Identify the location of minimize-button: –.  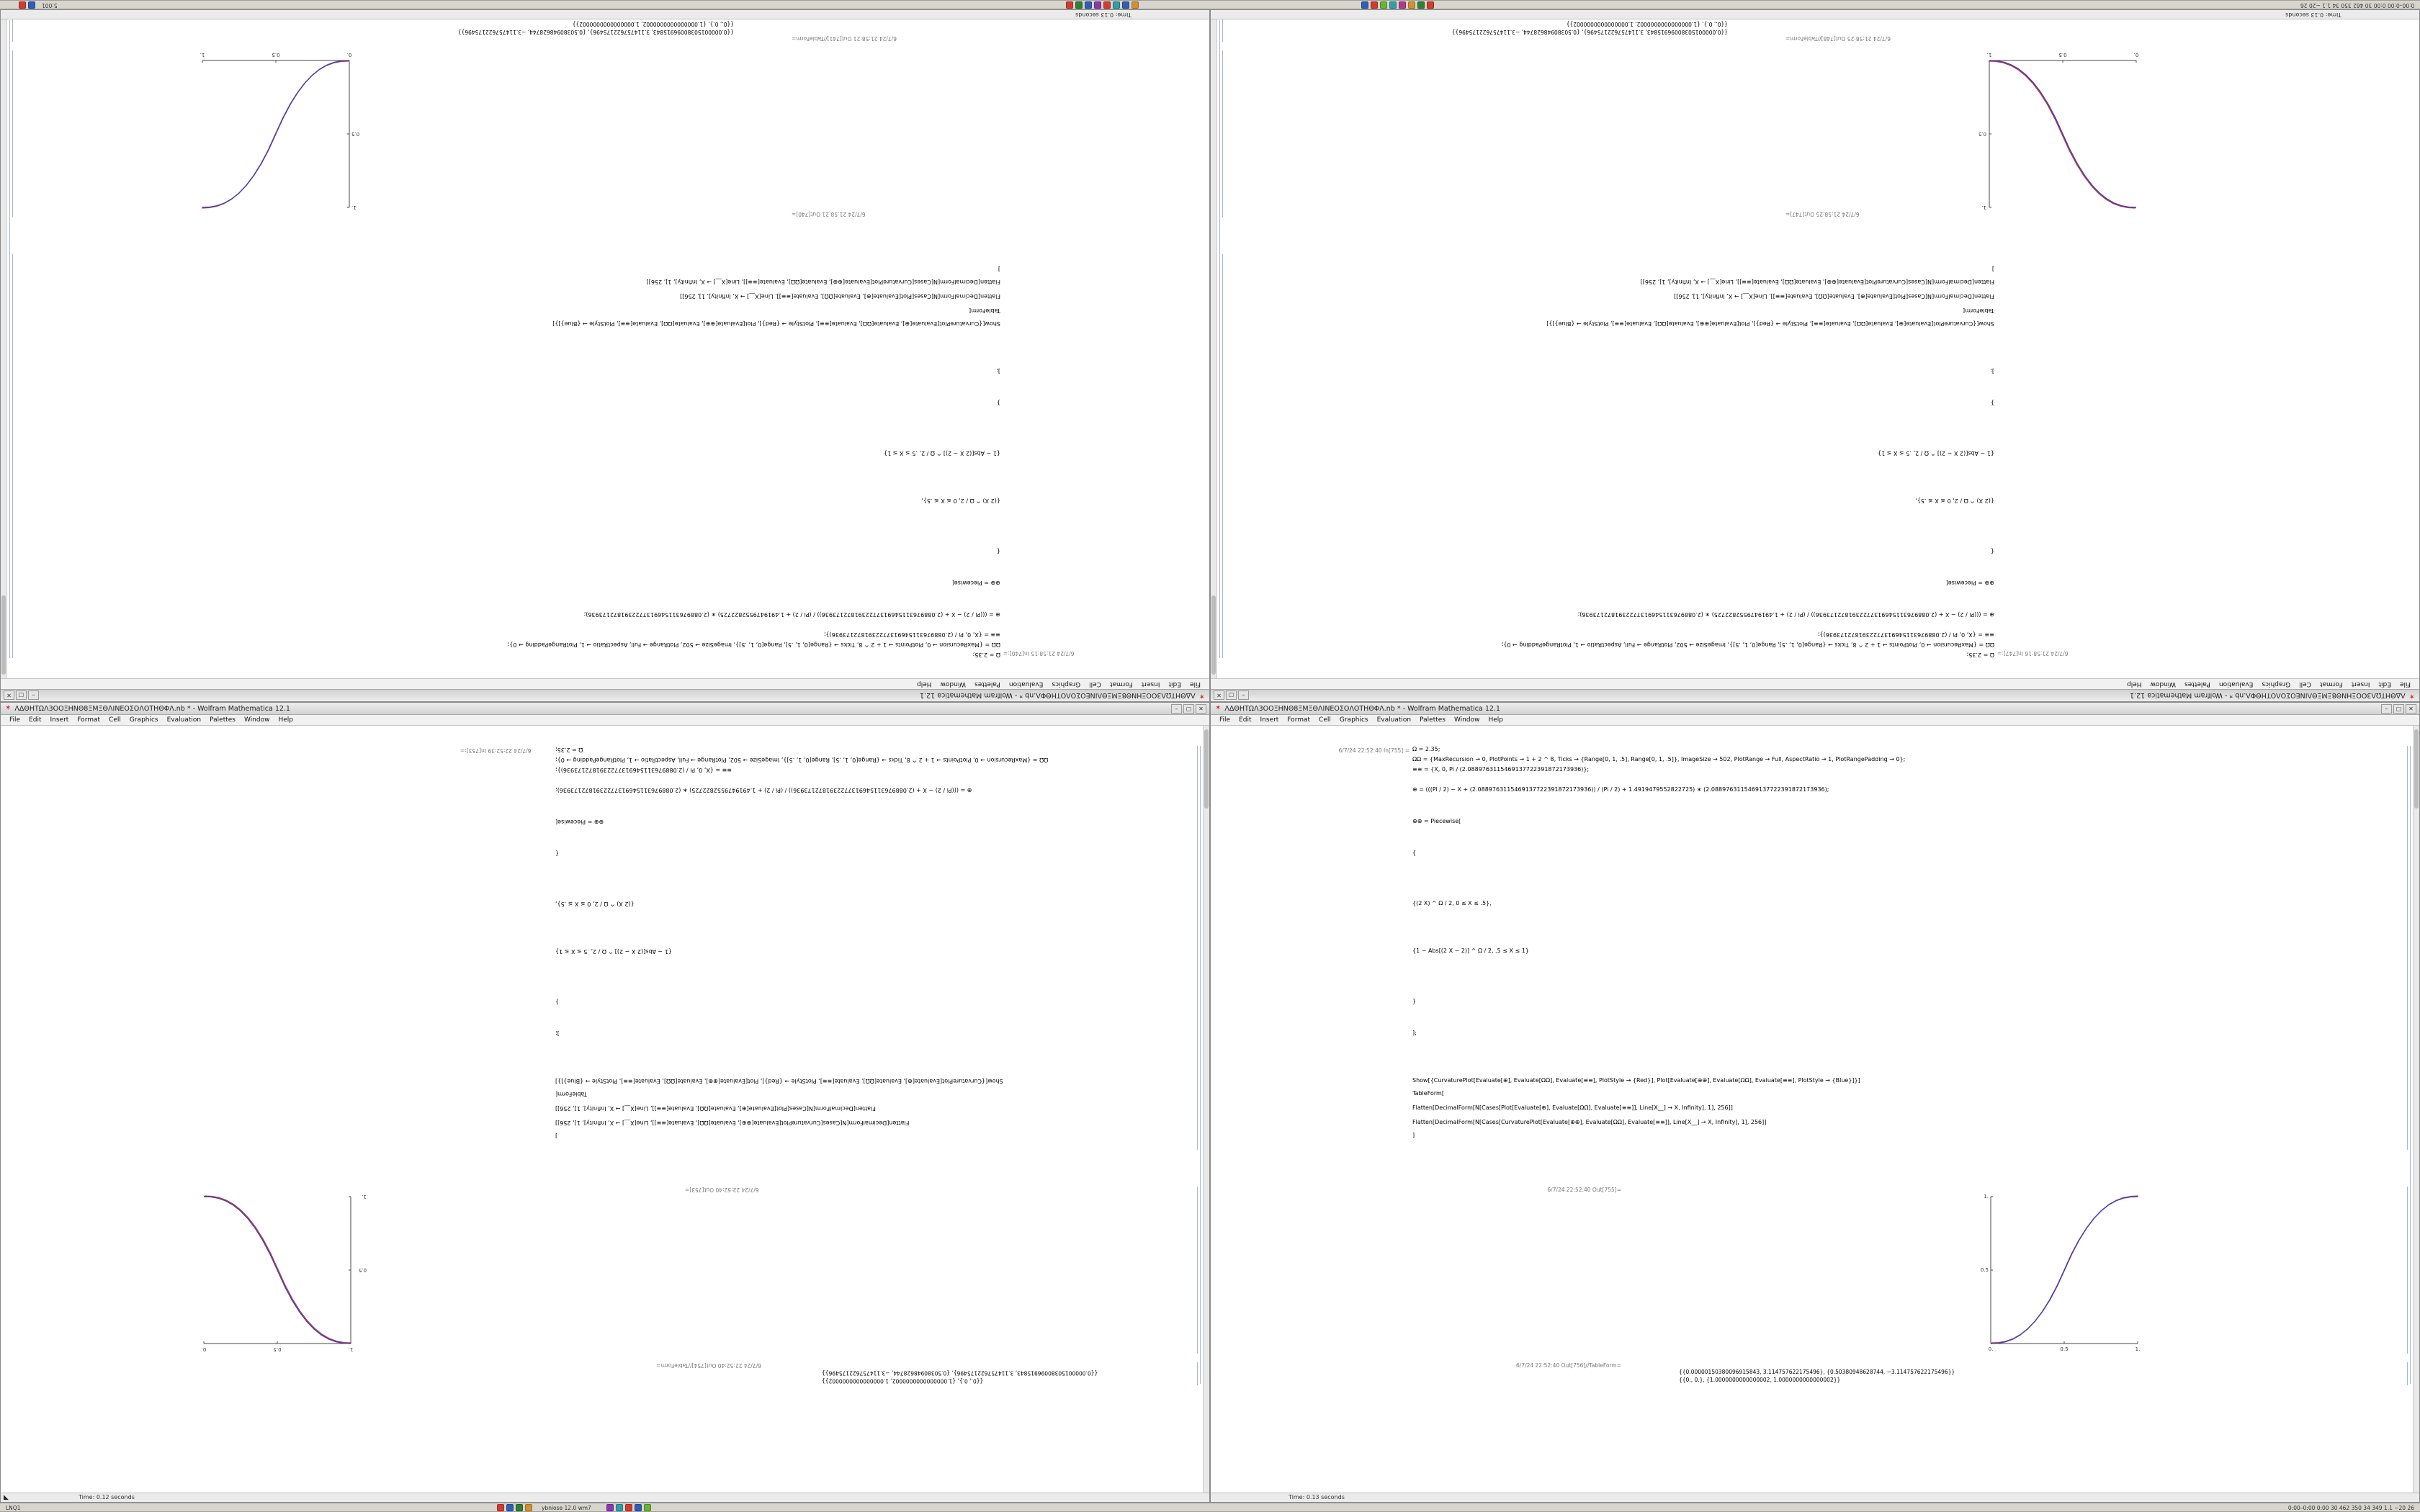
(1243, 695).